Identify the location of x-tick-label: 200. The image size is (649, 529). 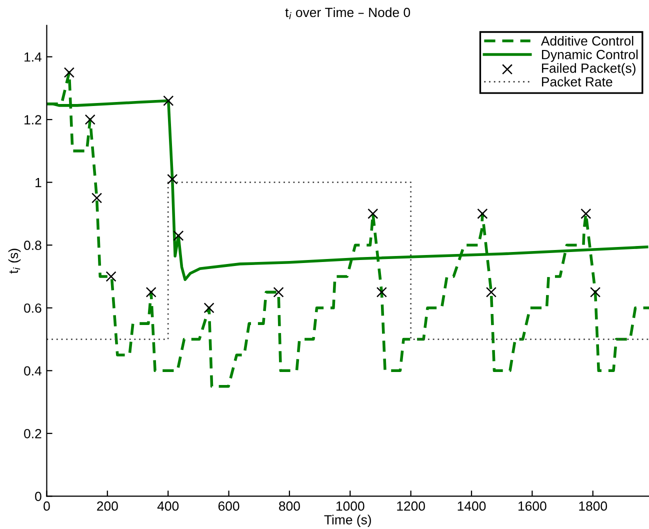
(107, 506).